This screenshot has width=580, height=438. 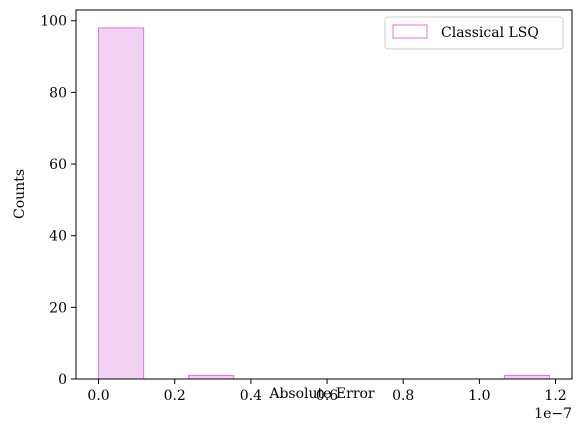 I want to click on y-tick-label: 0, so click(x=62, y=380).